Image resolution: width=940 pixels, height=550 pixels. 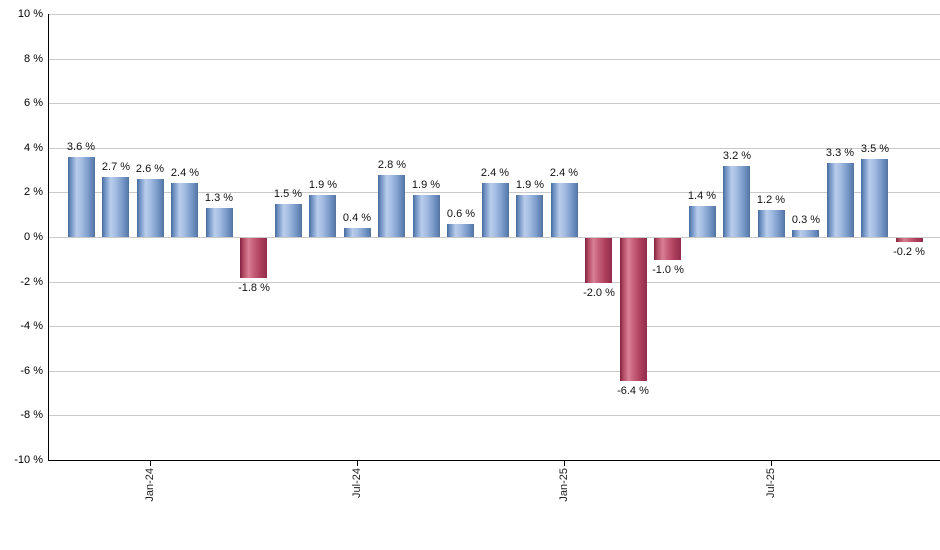 What do you see at coordinates (357, 483) in the screenshot?
I see `x-axis-tick-label: Jul-24` at bounding box center [357, 483].